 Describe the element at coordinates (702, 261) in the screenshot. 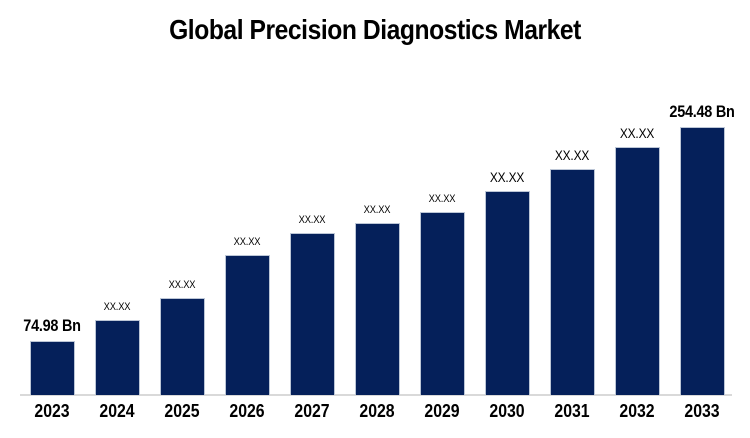

I see `bar-2033` at that location.